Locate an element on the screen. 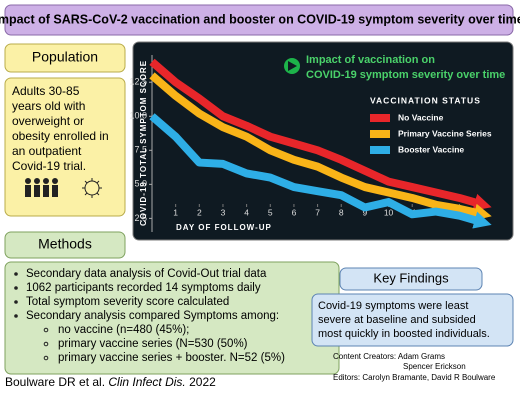  methods-subitem: no vaccine (n=480 (45%); is located at coordinates (123, 330).